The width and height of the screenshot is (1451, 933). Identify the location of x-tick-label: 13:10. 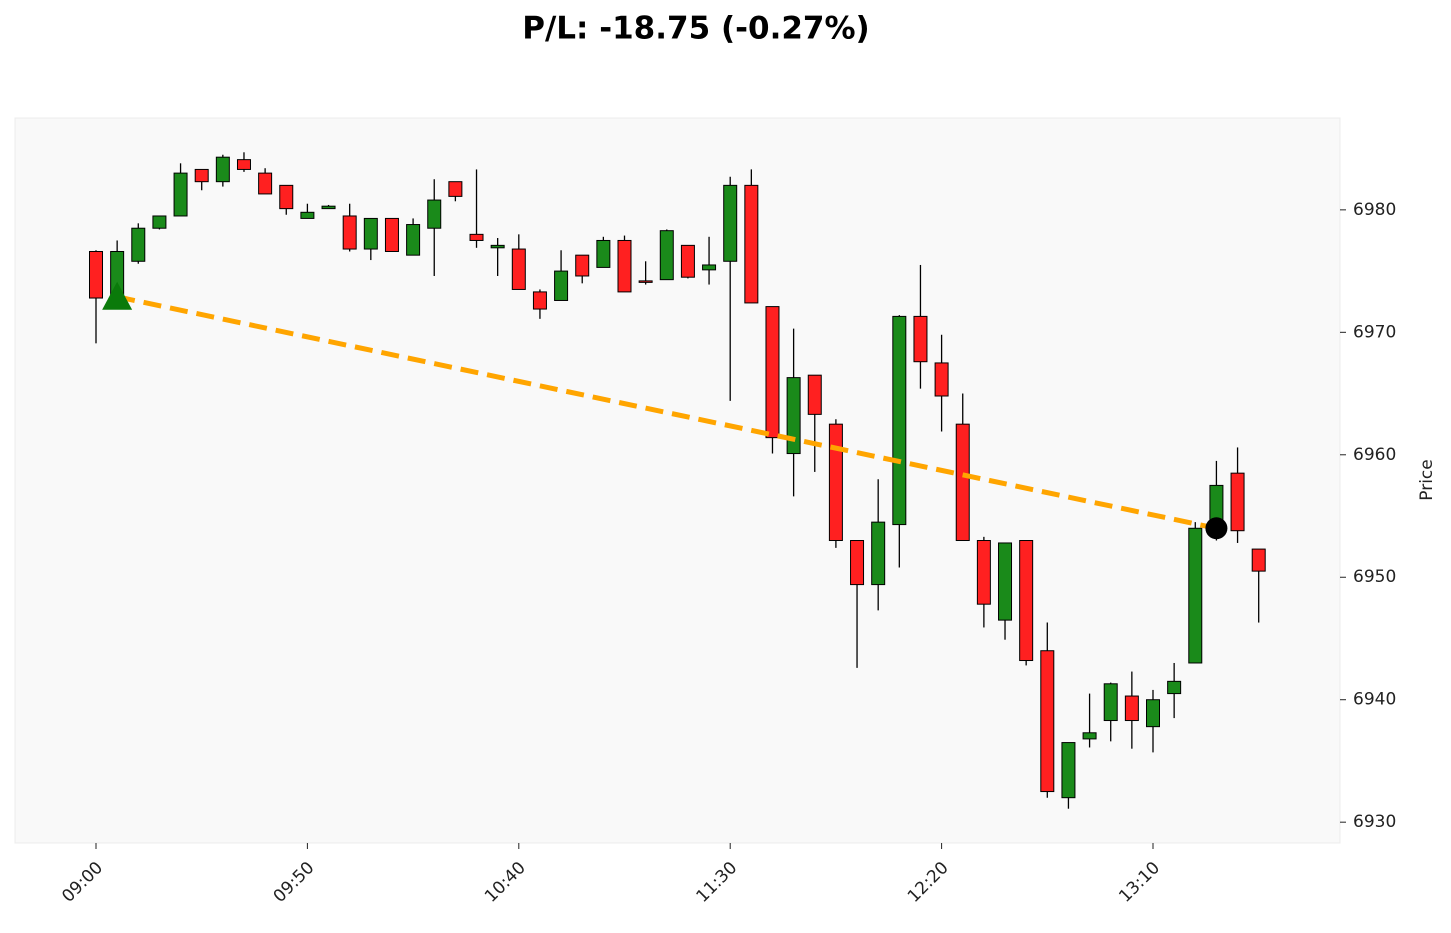
(1139, 882).